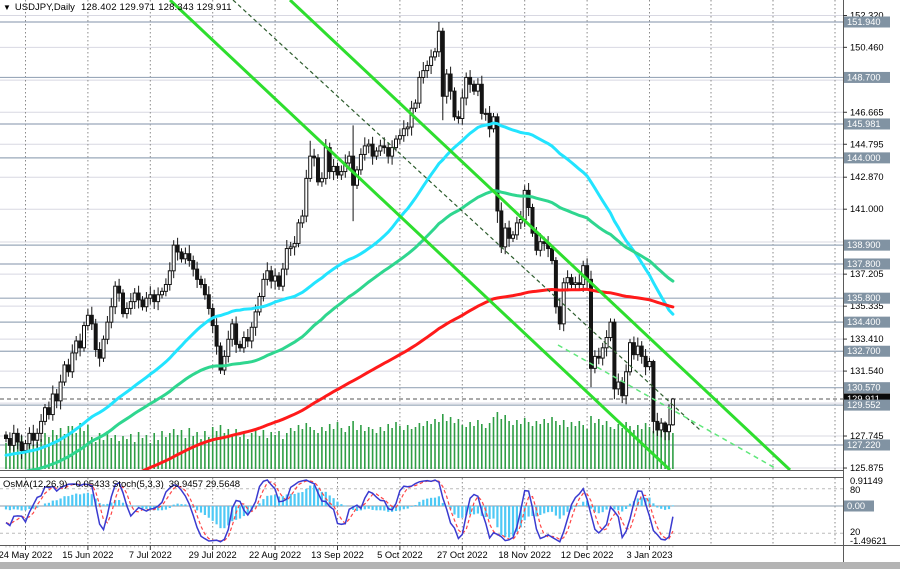  Describe the element at coordinates (866, 481) in the screenshot. I see `osma-max-label: 0.91149` at that location.